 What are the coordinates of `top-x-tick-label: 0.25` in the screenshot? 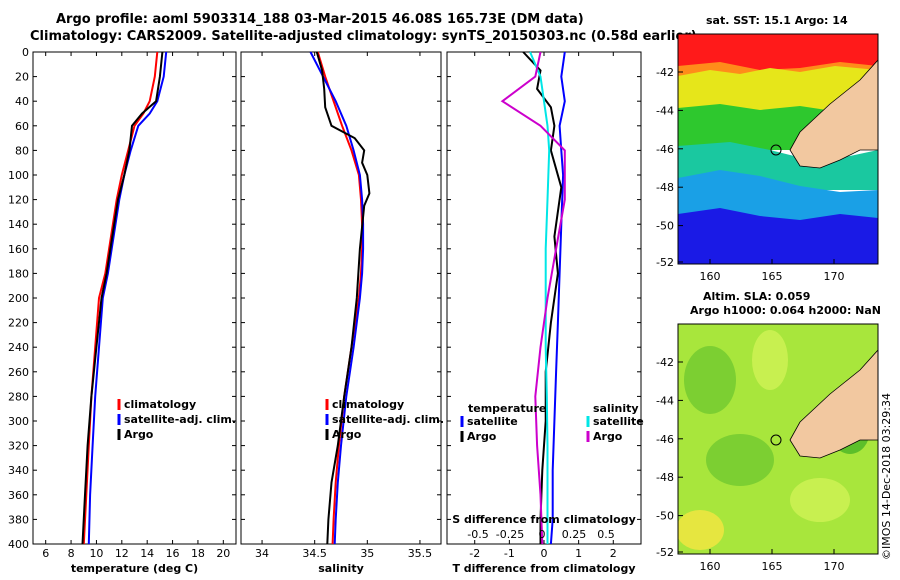 It's located at (574, 534).